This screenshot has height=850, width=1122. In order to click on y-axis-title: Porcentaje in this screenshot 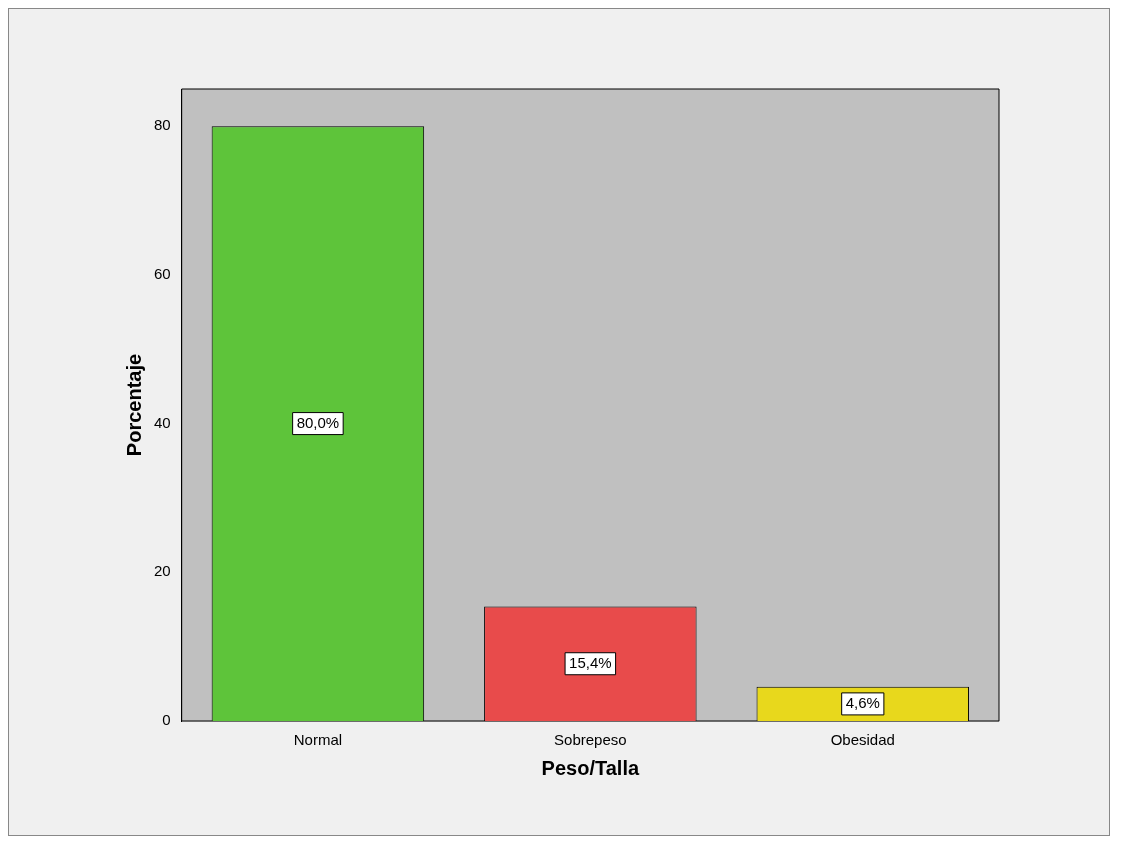, I will do `click(133, 405)`.